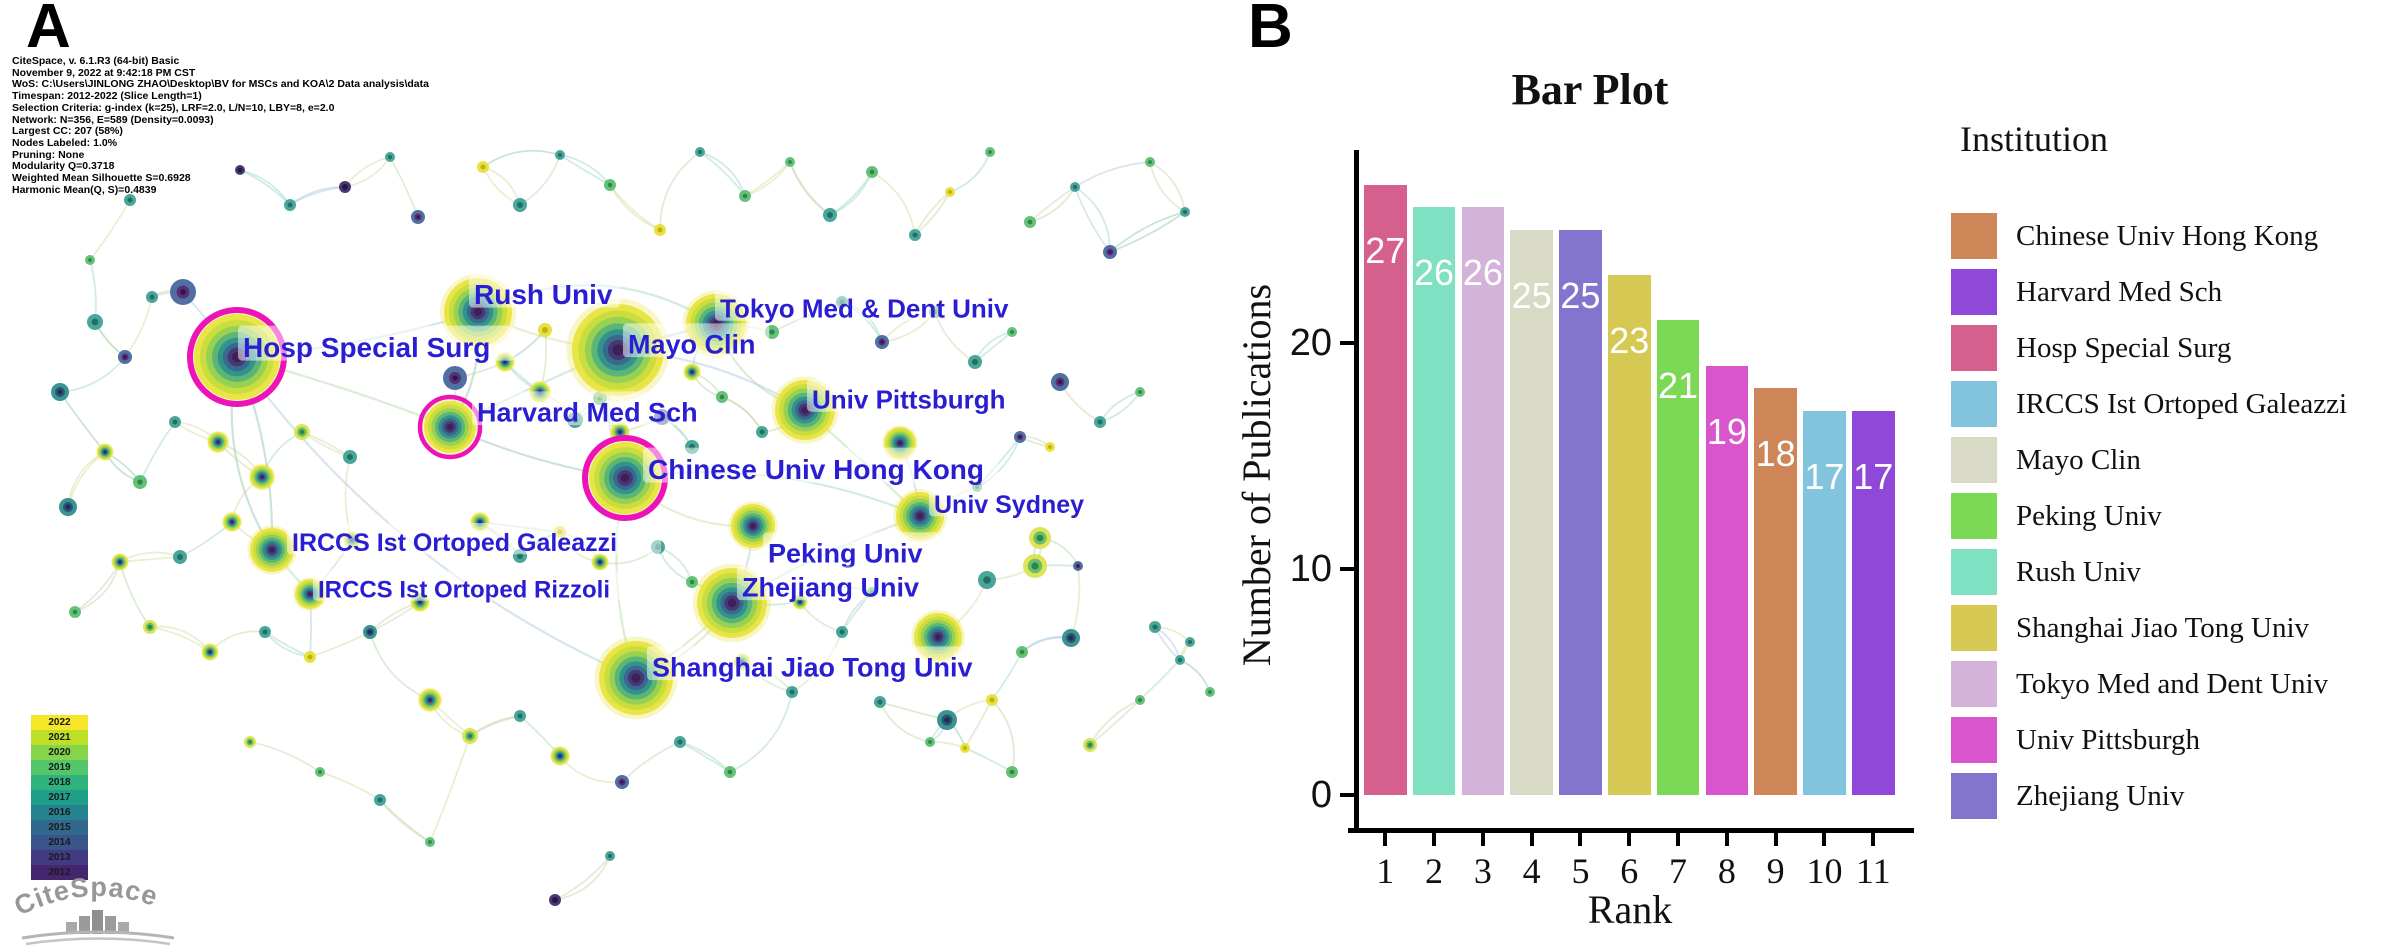 This screenshot has height=952, width=2400. I want to click on institution-node-label: Shanghai Jiao Tong Univ, so click(812, 668).